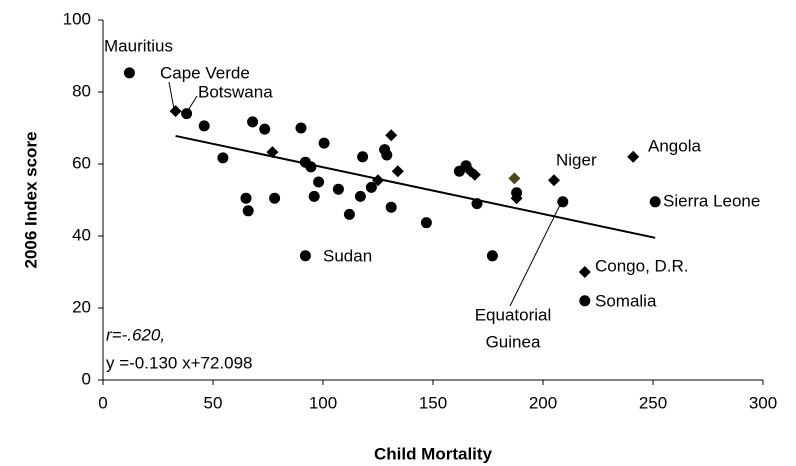  What do you see at coordinates (213, 402) in the screenshot?
I see `x-tick-label: 50` at bounding box center [213, 402].